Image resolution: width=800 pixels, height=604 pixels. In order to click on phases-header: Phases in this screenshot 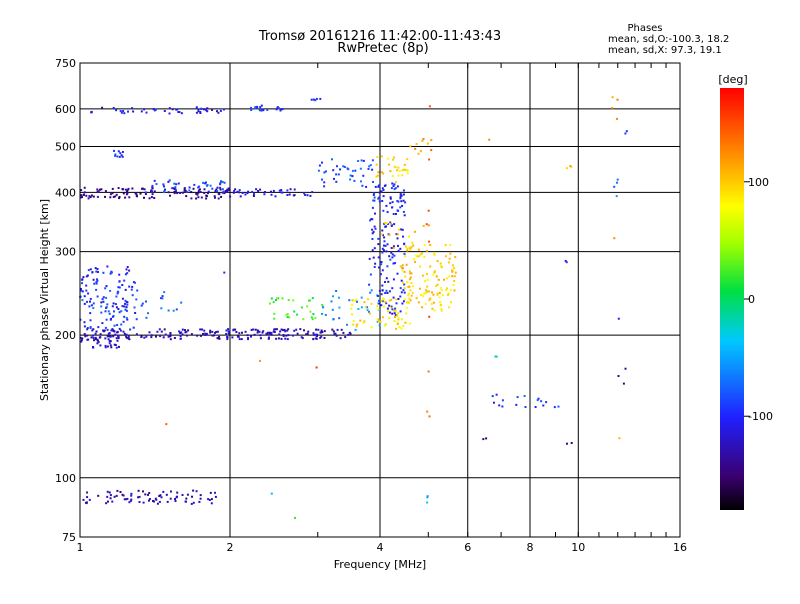, I will do `click(644, 28)`.